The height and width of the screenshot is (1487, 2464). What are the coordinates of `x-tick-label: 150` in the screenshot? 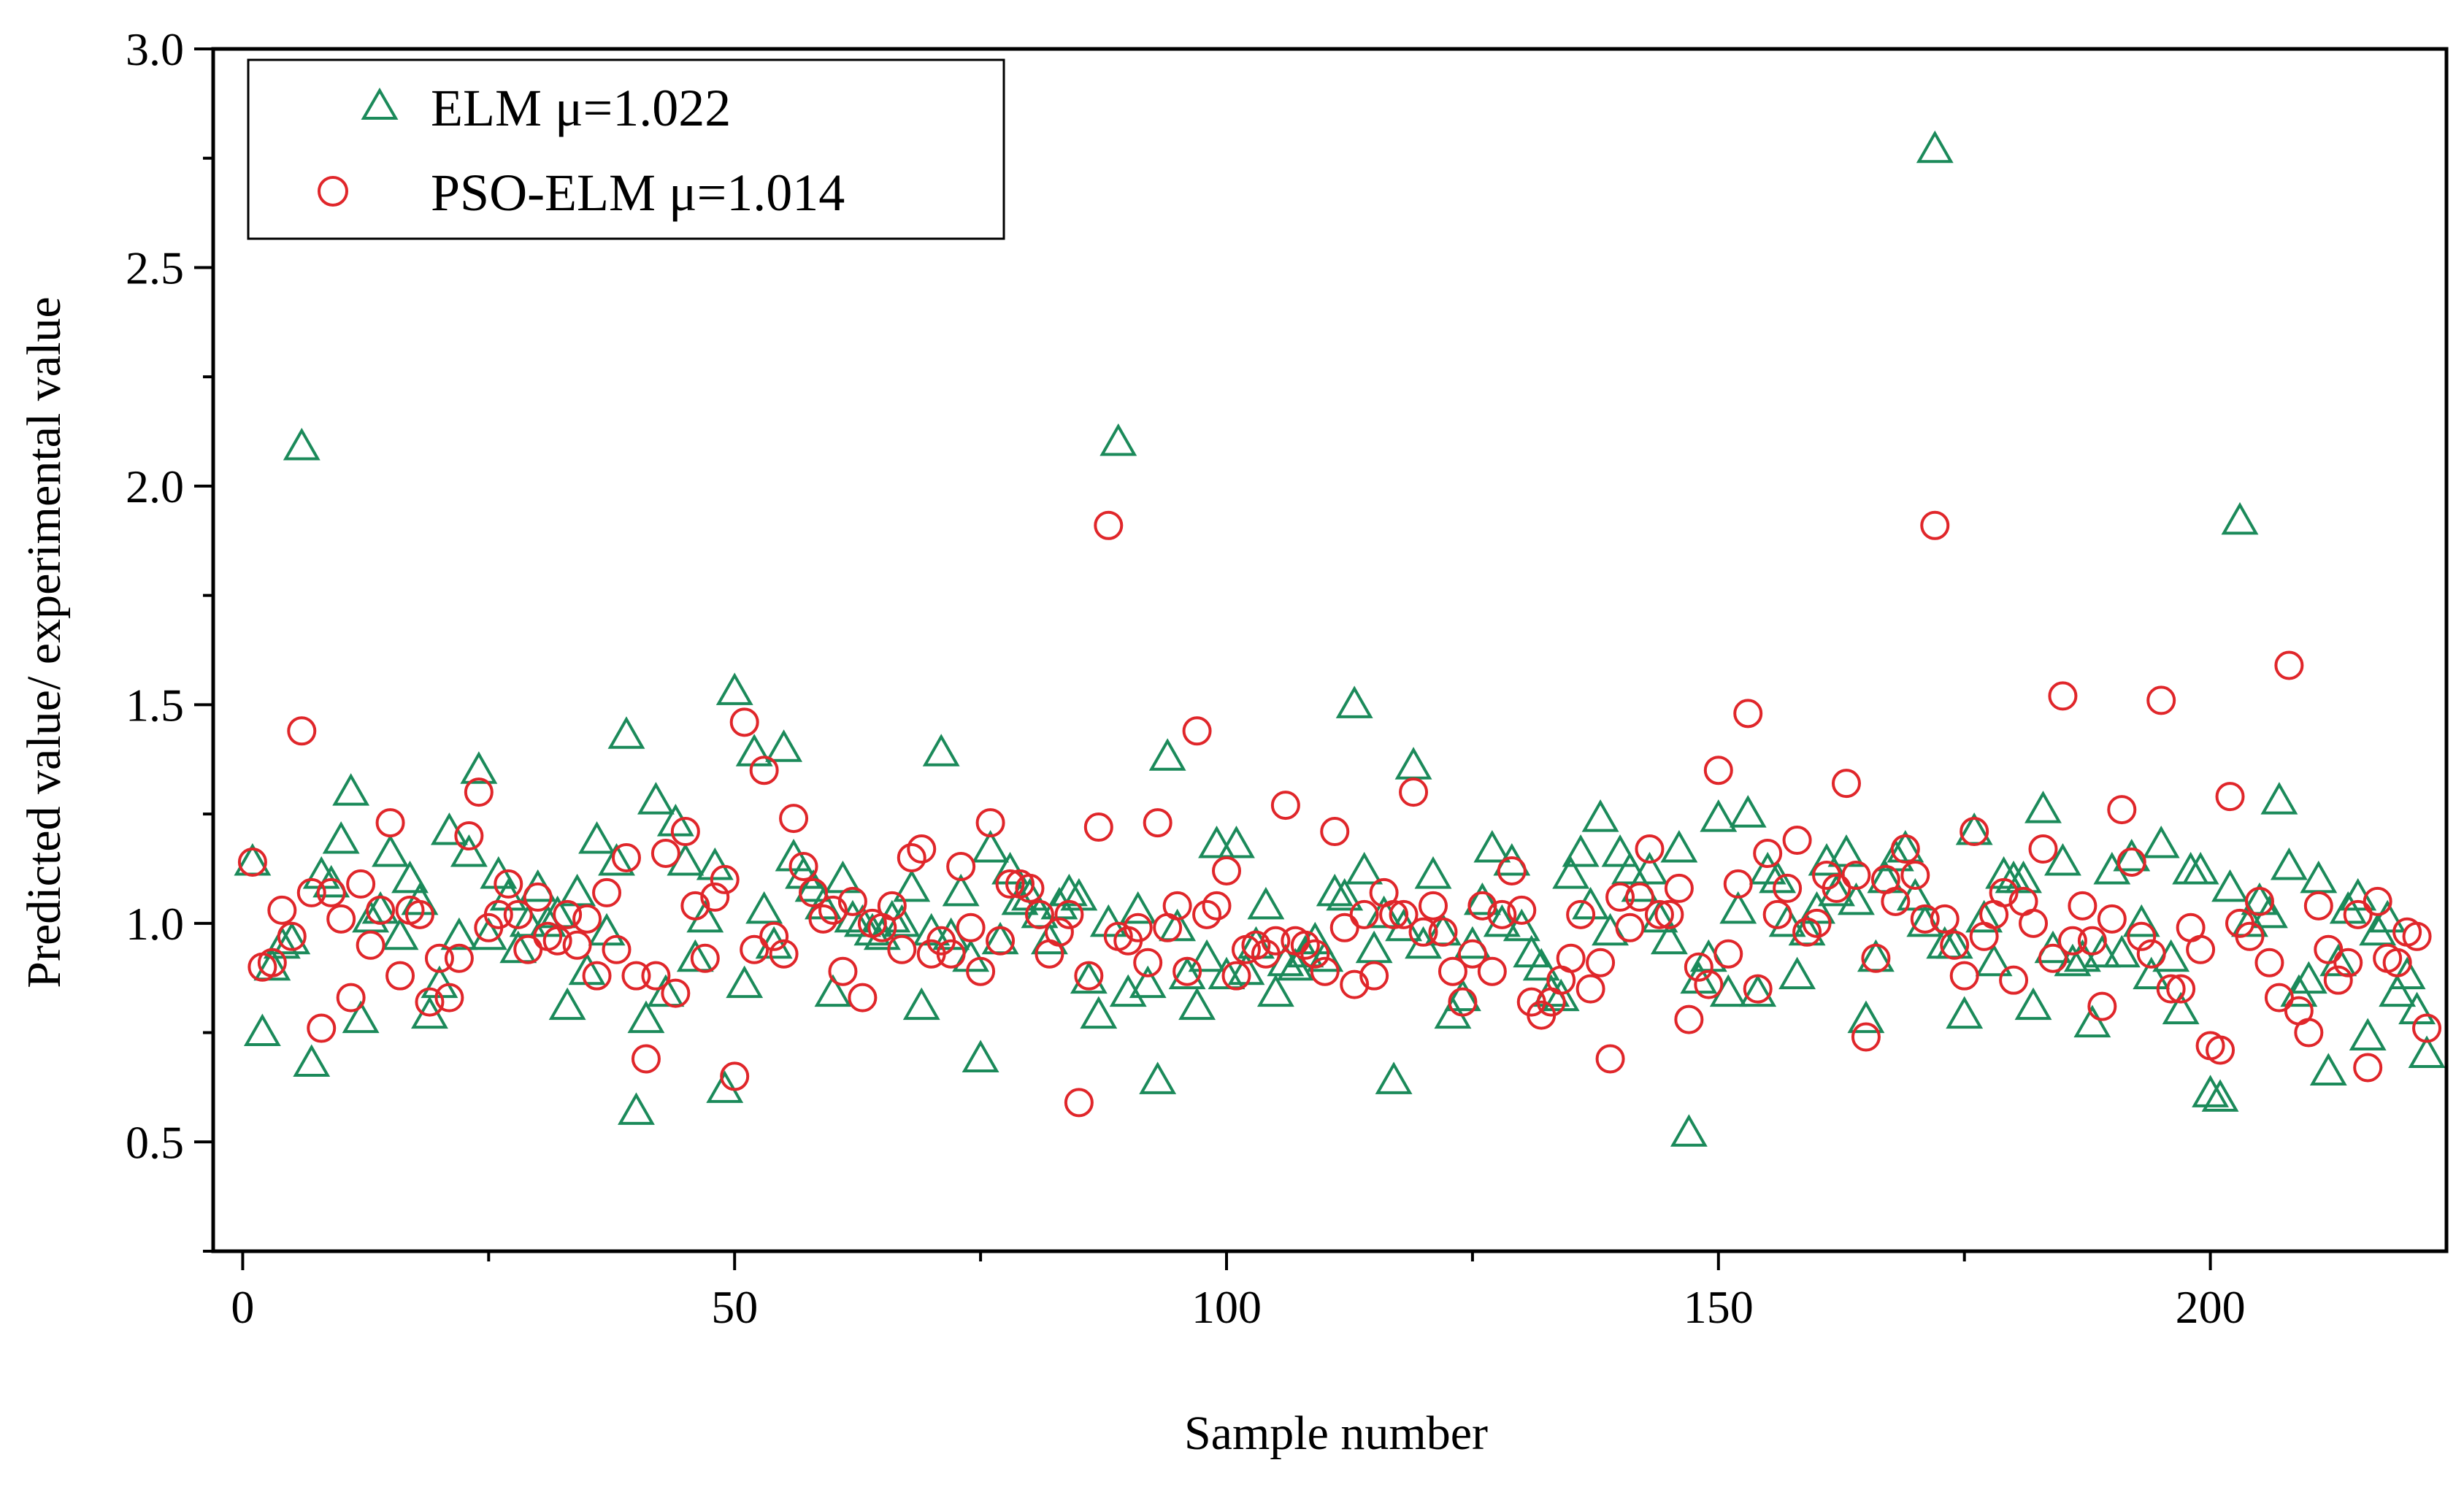 It's located at (1719, 1307).